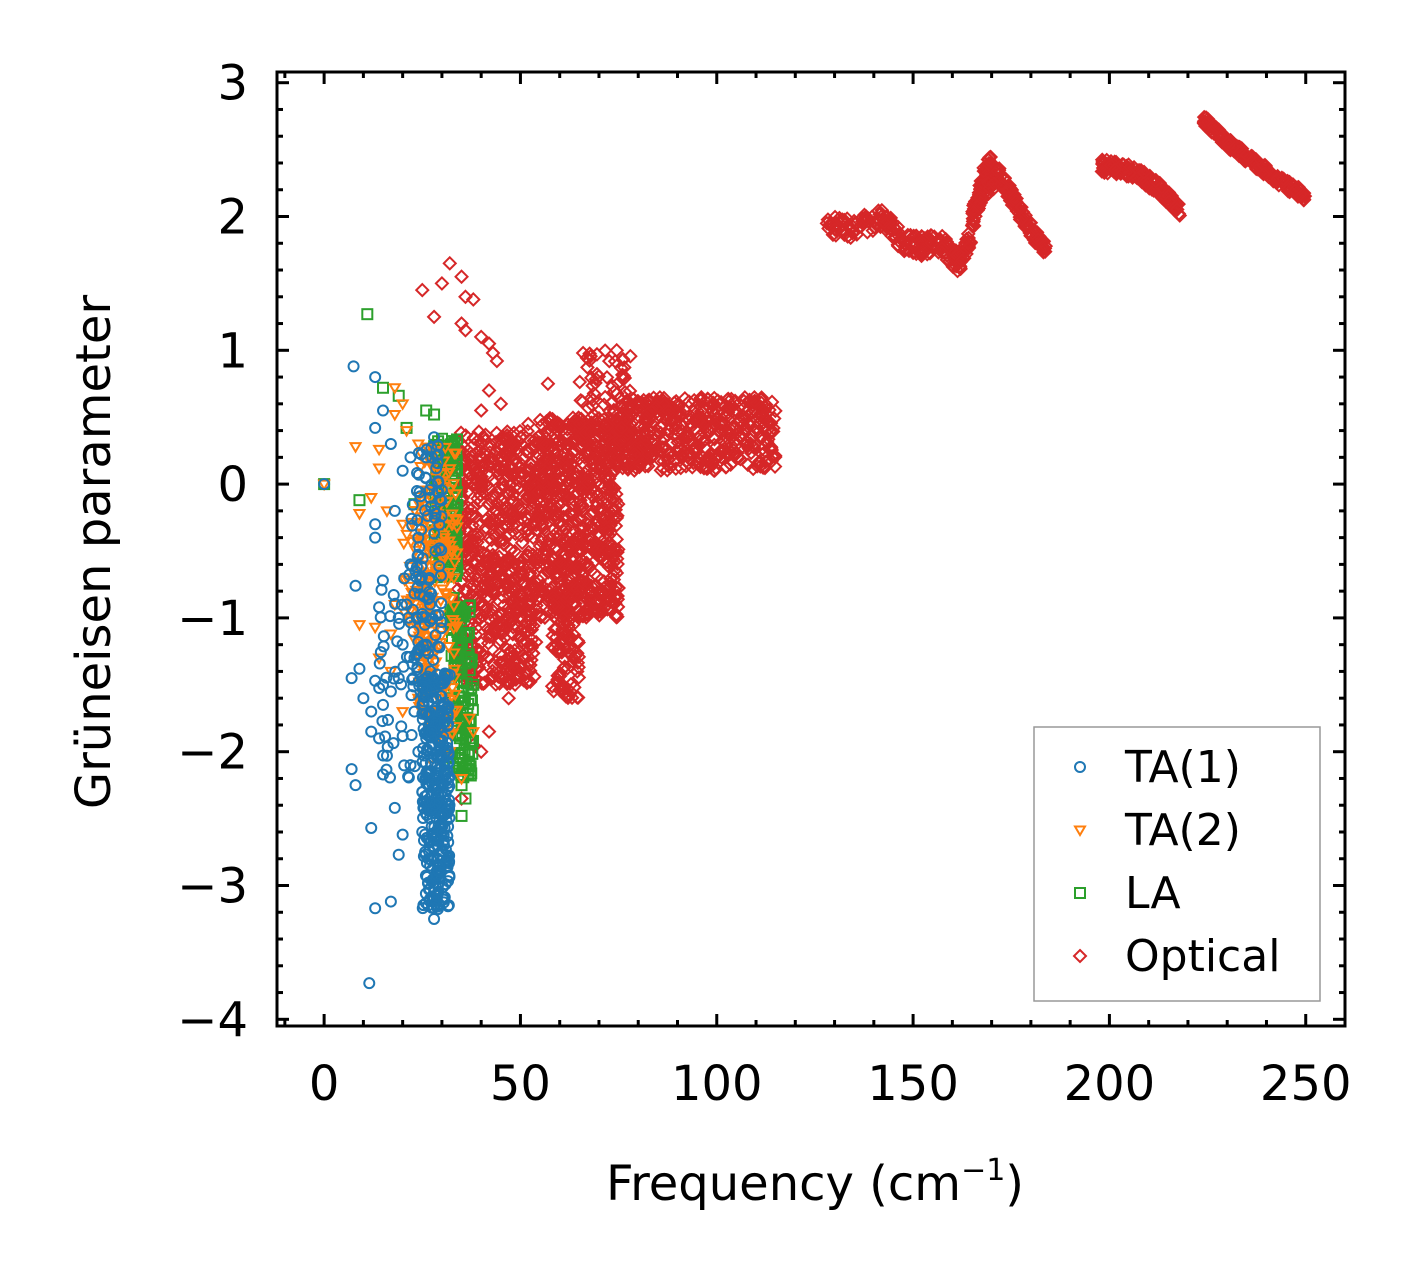  What do you see at coordinates (520, 1084) in the screenshot?
I see `x-tick-label: 50` at bounding box center [520, 1084].